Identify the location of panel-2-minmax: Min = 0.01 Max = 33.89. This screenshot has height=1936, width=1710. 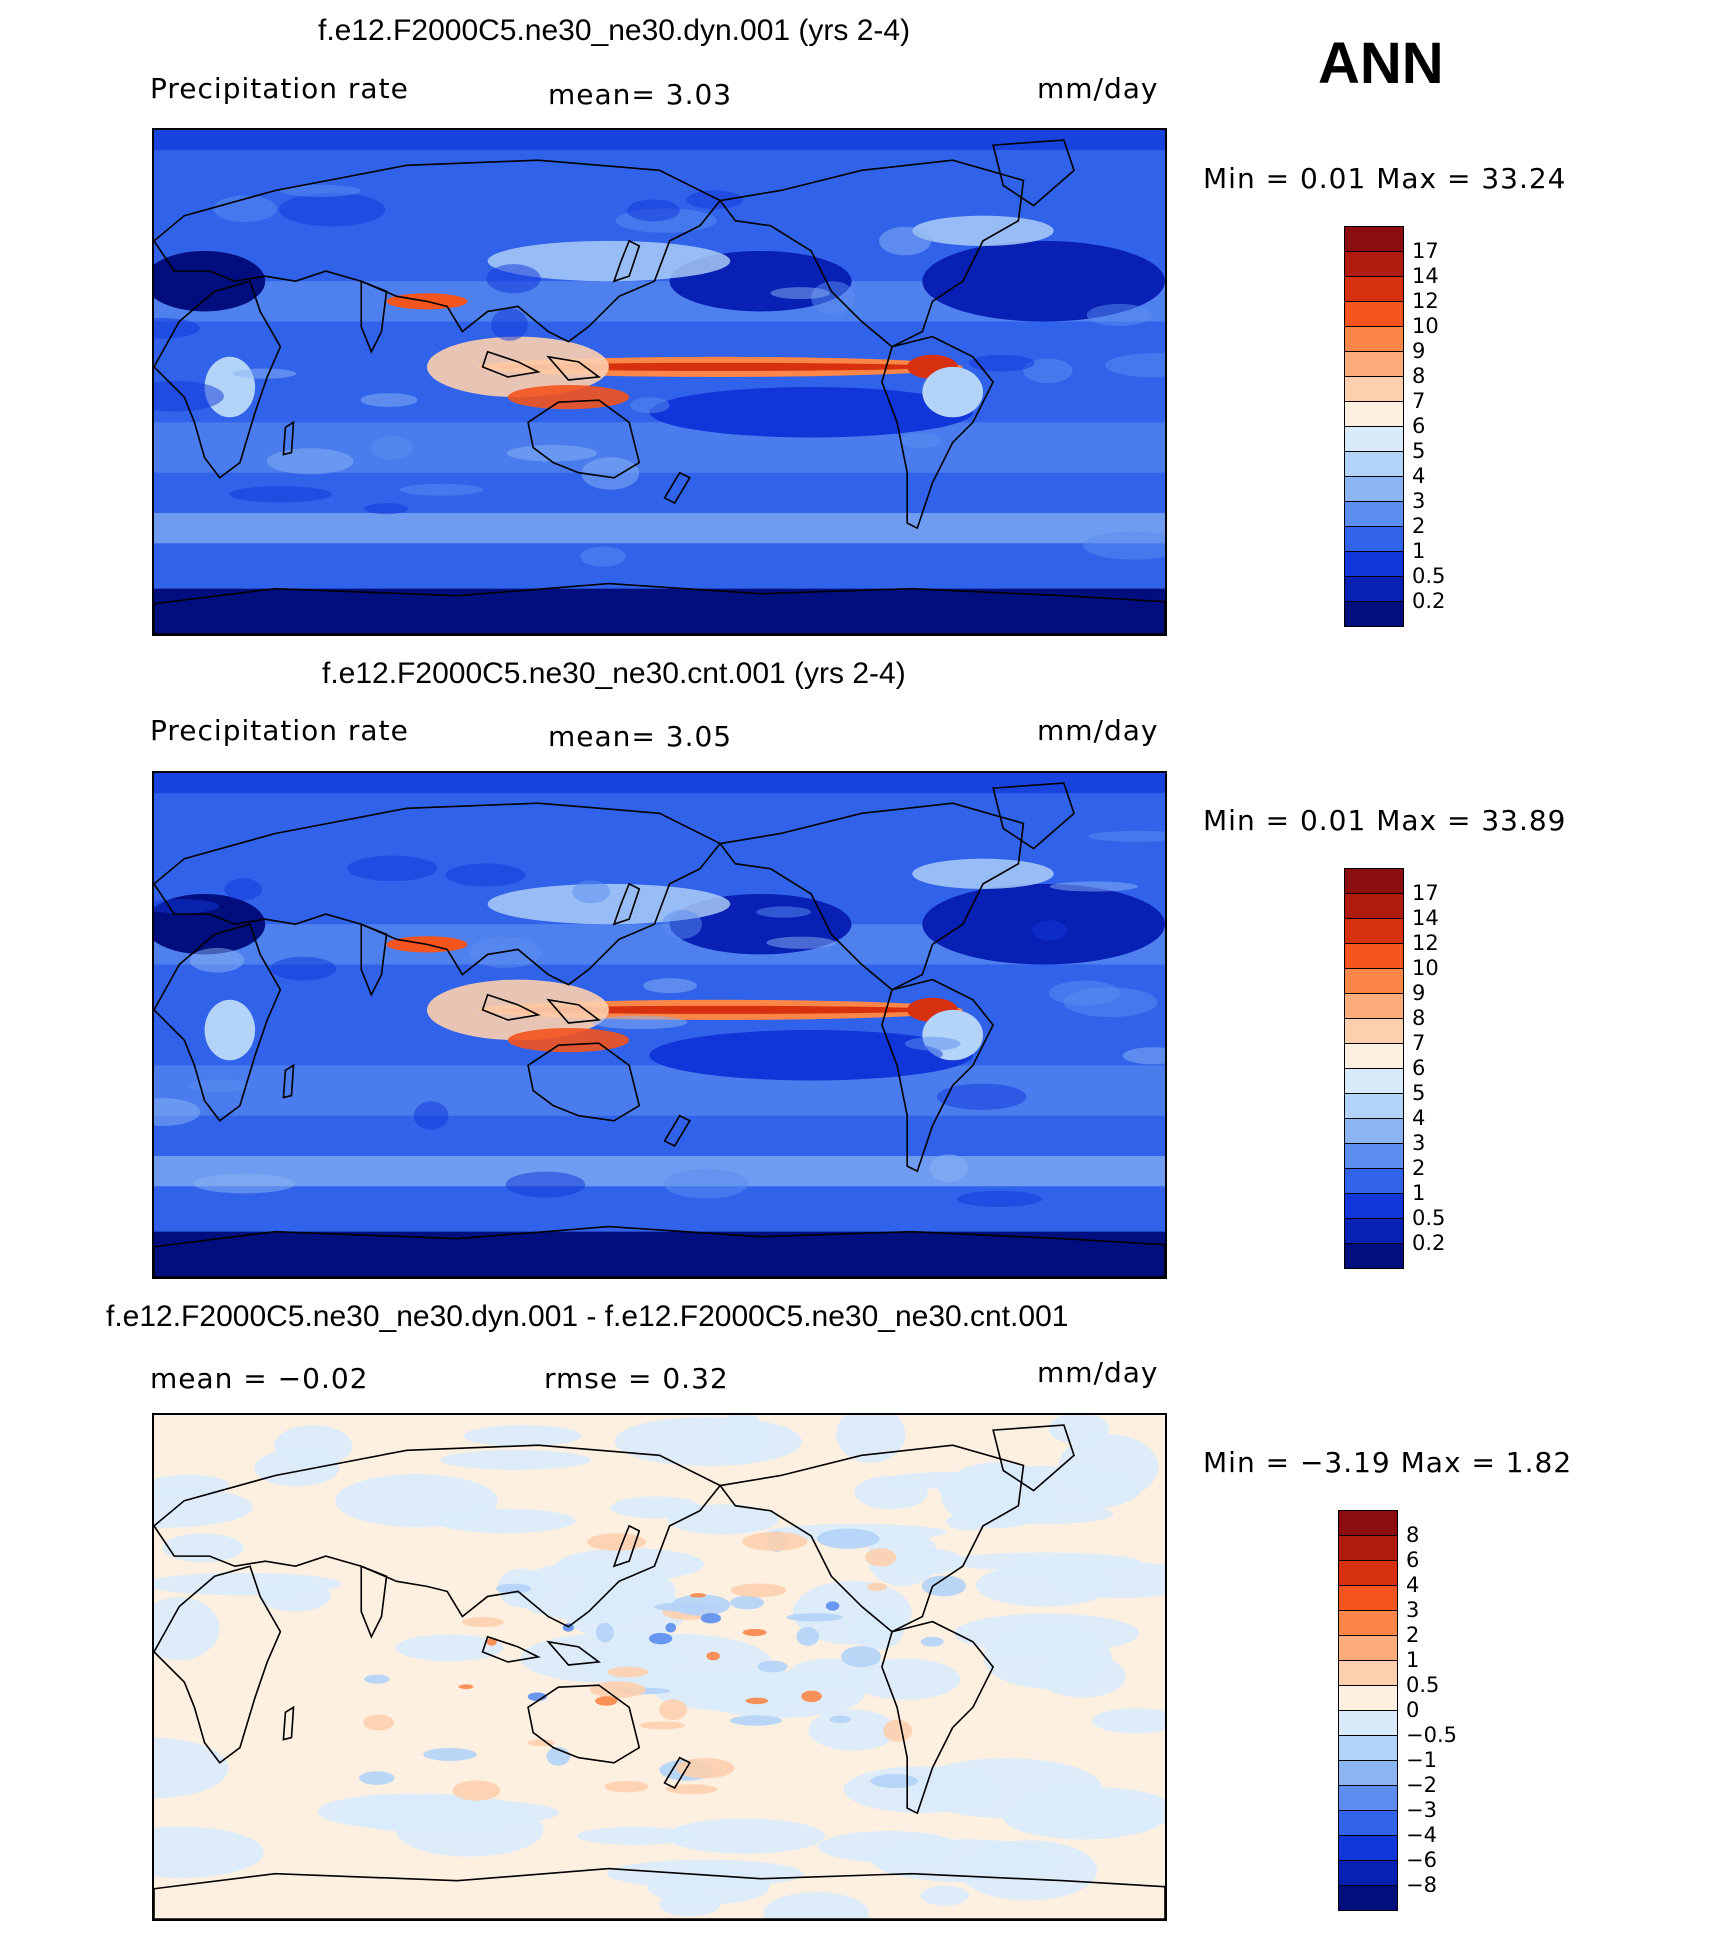
(1385, 820).